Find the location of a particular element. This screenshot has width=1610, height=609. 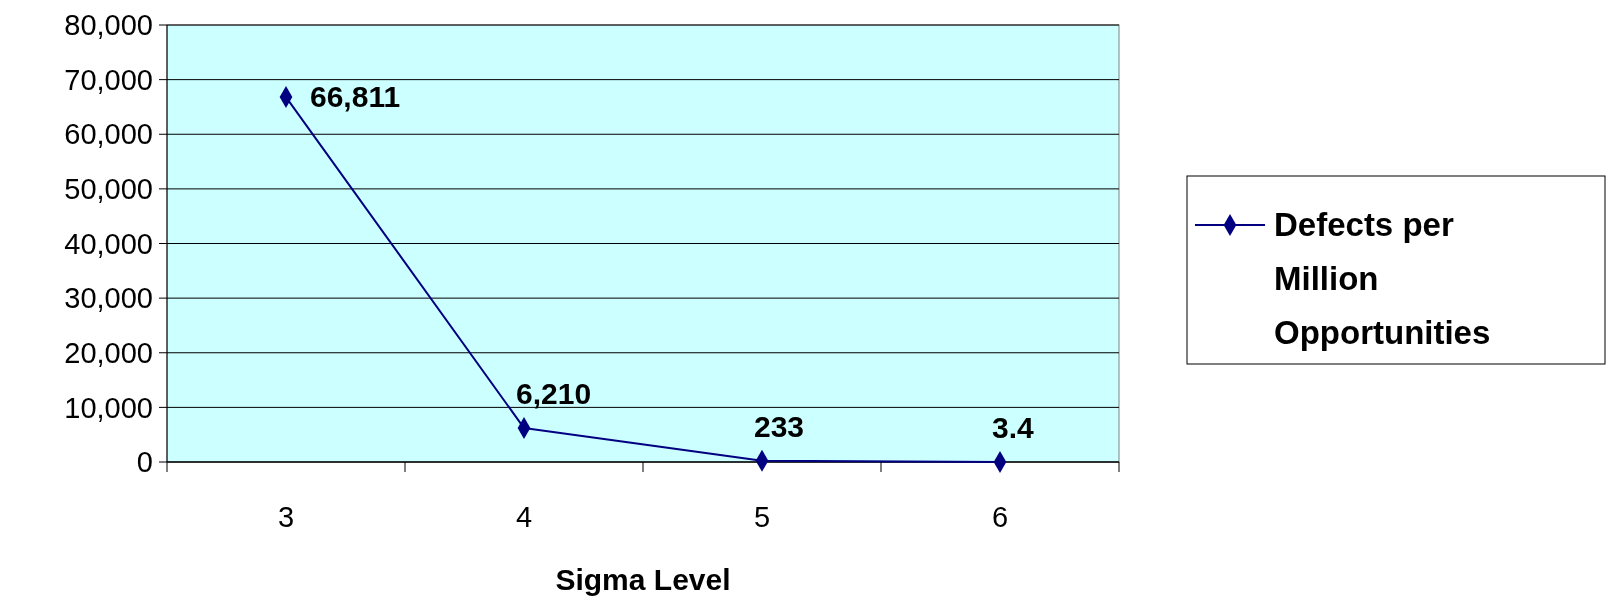

x-tick-label: 6 is located at coordinates (1000, 517).